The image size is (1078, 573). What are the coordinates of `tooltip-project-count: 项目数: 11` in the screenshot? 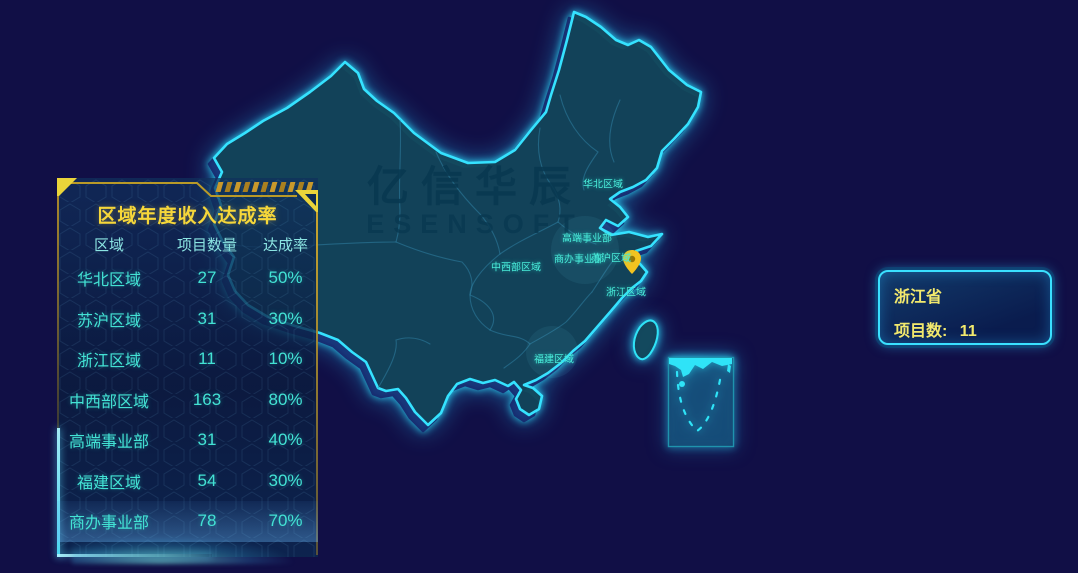 It's located at (965, 329).